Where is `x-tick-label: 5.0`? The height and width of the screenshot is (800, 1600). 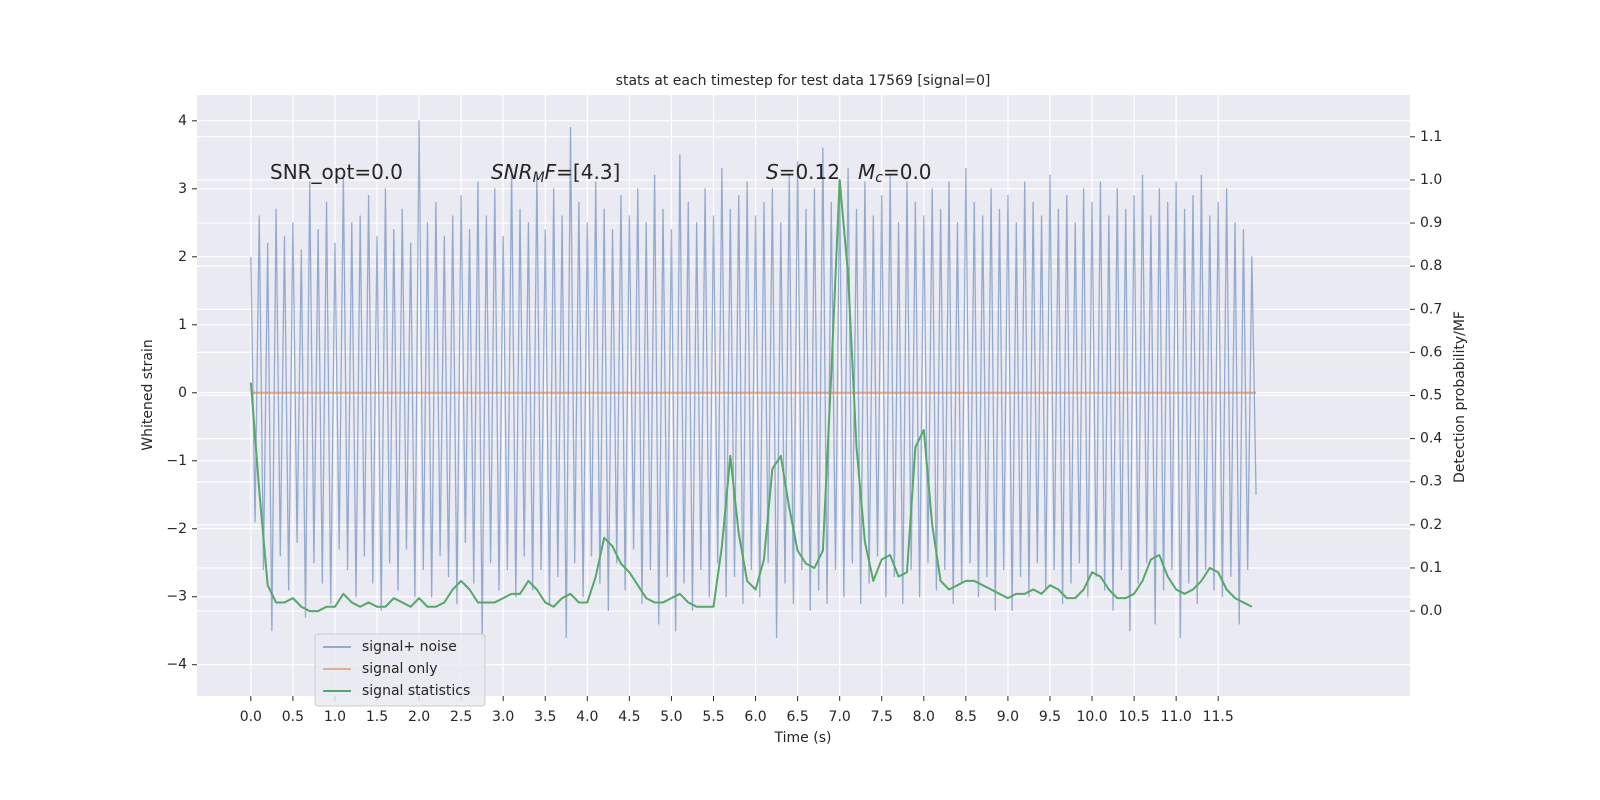
x-tick-label: 5.0 is located at coordinates (671, 717).